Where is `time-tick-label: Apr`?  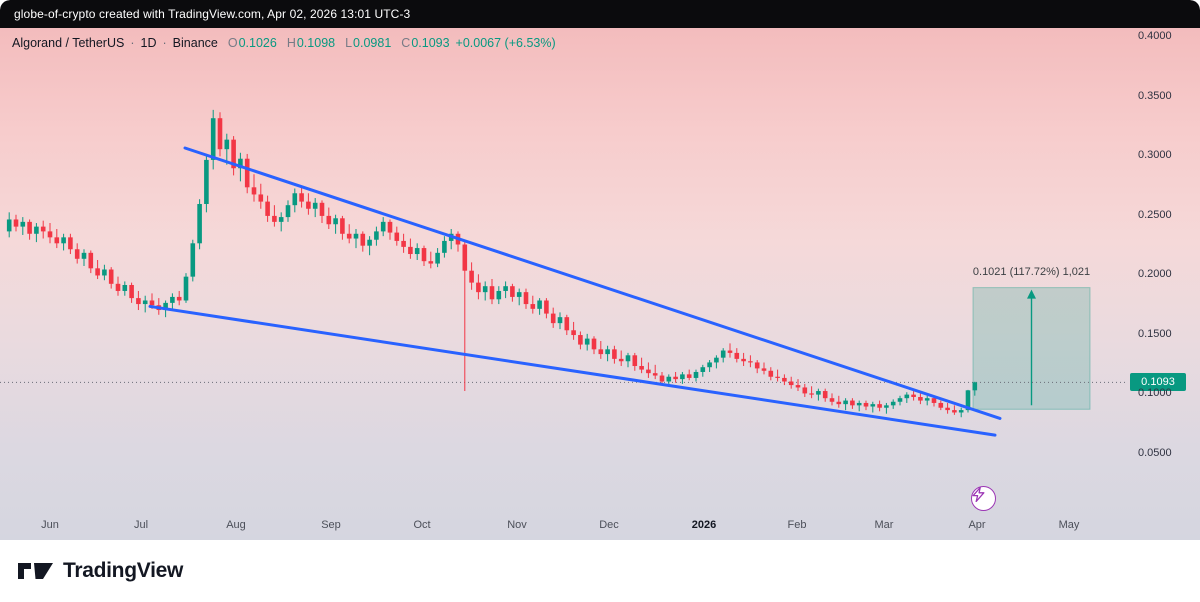
time-tick-label: Apr is located at coordinates (977, 525).